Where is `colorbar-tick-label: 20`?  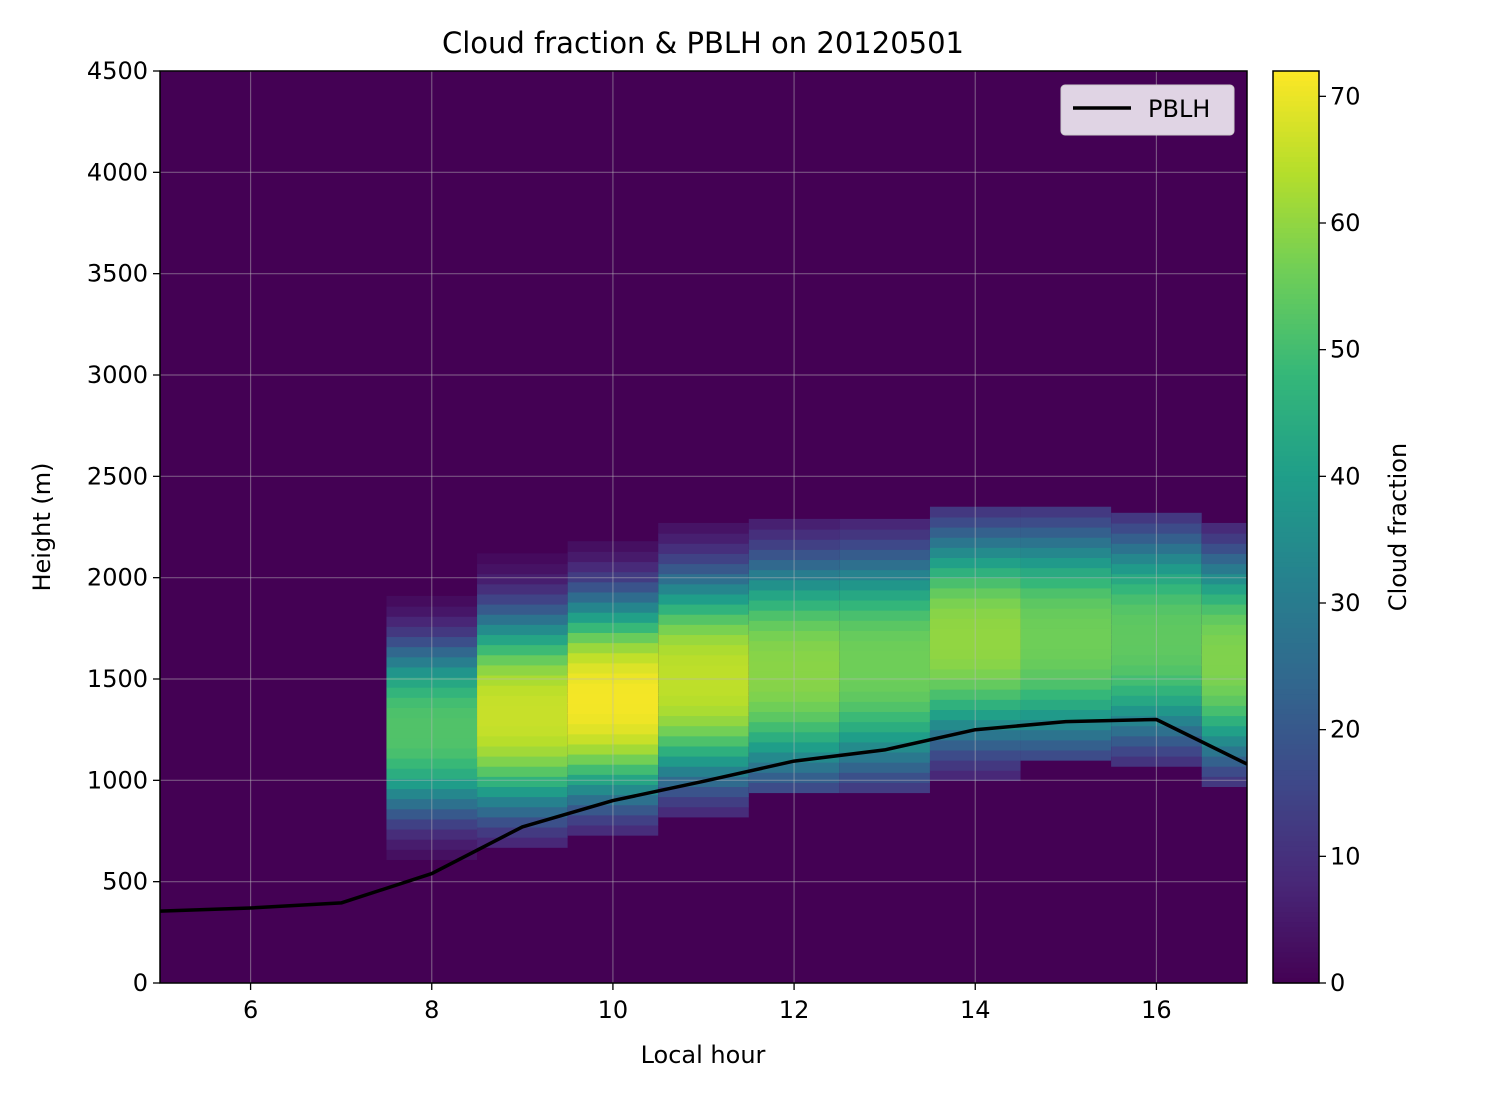
colorbar-tick-label: 20 is located at coordinates (1345, 730).